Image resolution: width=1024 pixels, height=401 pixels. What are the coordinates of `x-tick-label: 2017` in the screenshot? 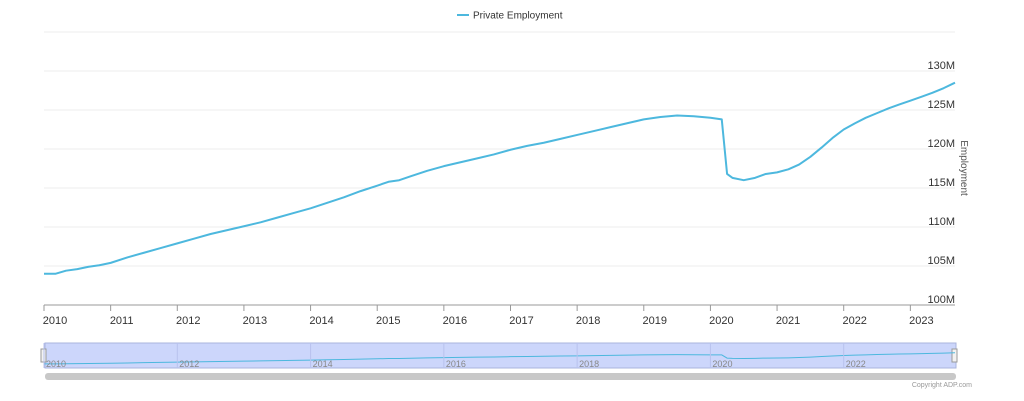 It's located at (521, 321).